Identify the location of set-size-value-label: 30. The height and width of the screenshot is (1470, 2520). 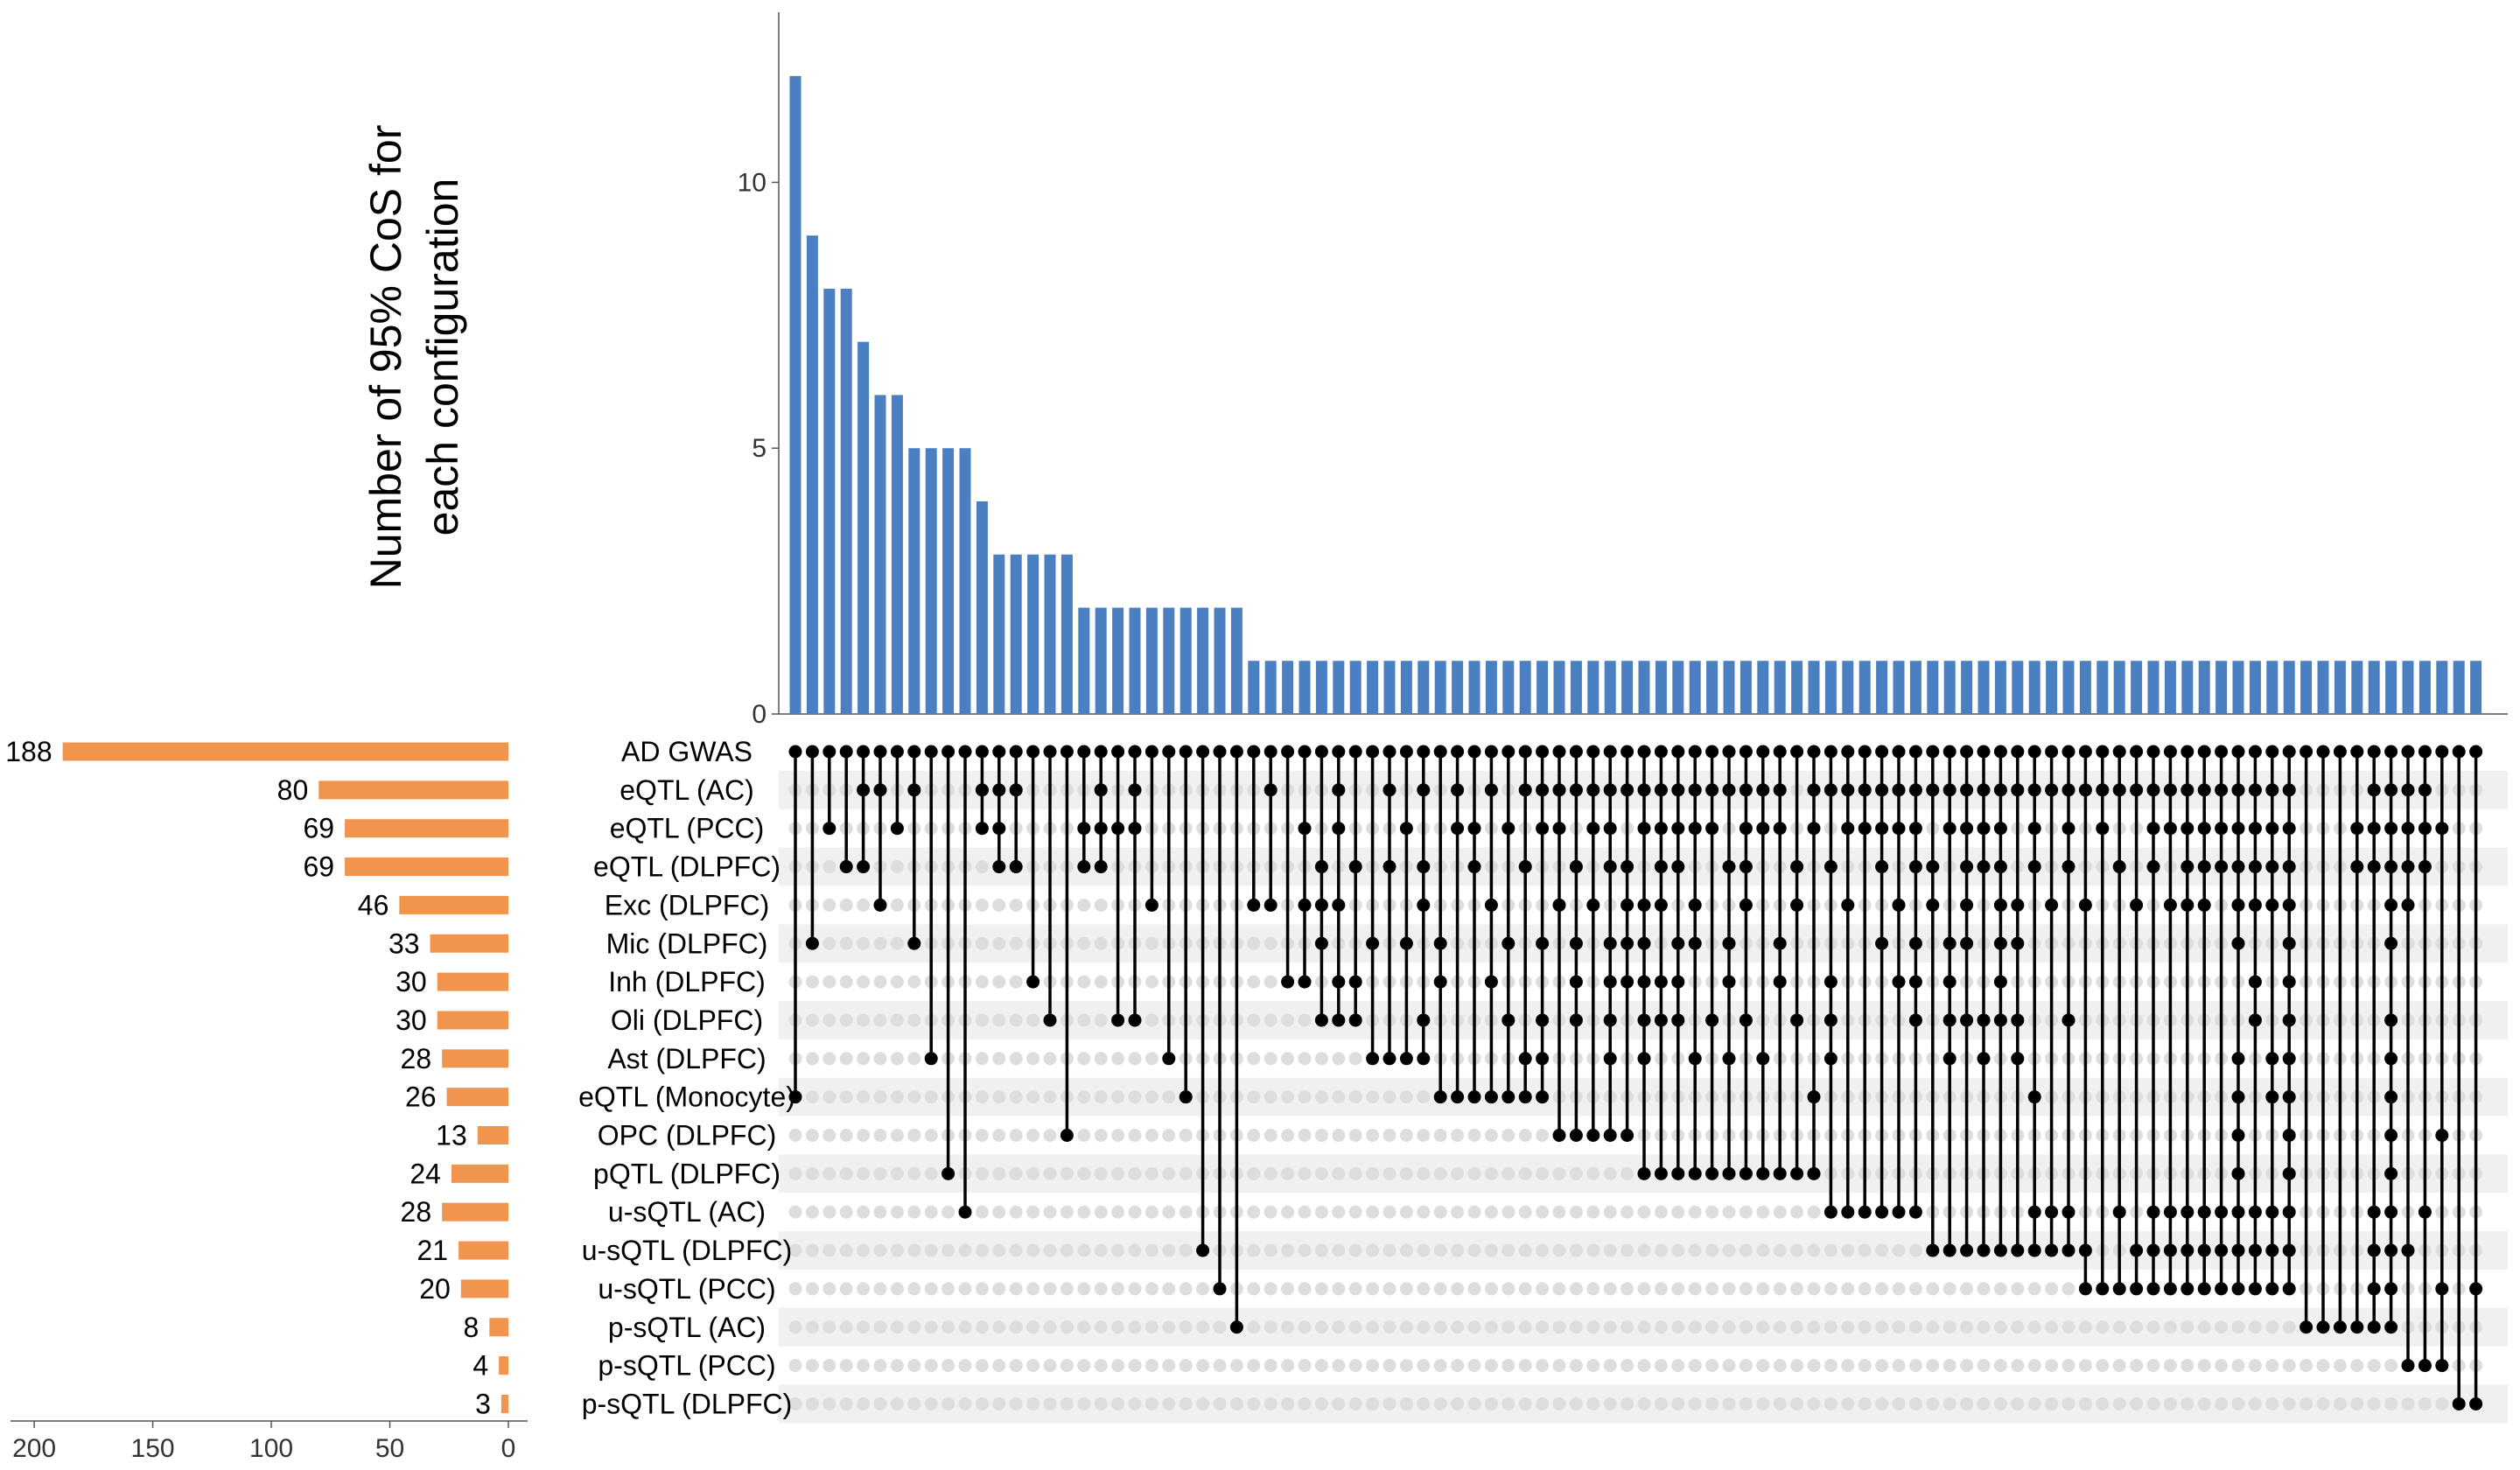
(411, 1020).